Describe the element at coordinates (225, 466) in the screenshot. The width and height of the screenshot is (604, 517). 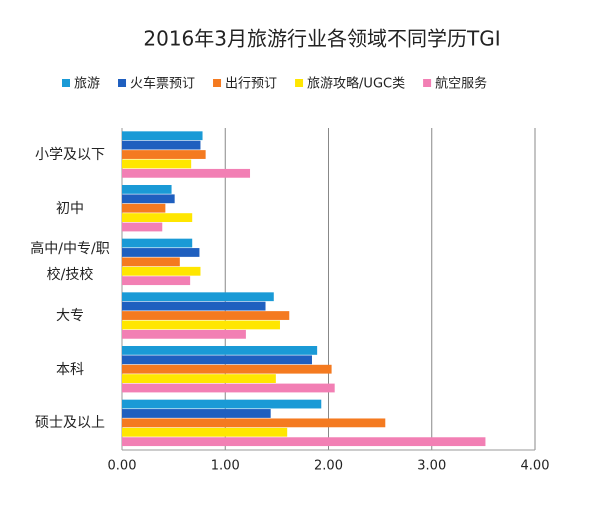
I see `x-tick-label: 1.00` at that location.